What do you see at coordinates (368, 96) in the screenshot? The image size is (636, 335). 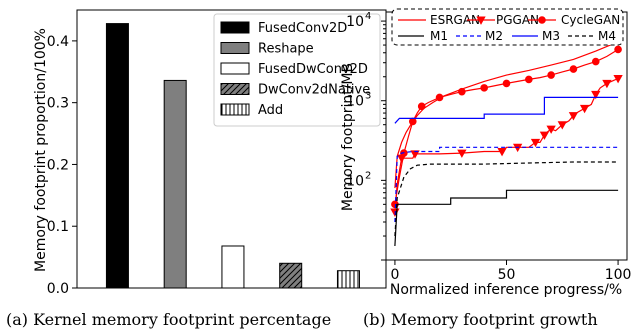 I see `y-tick-label-exponent: 3` at bounding box center [368, 96].